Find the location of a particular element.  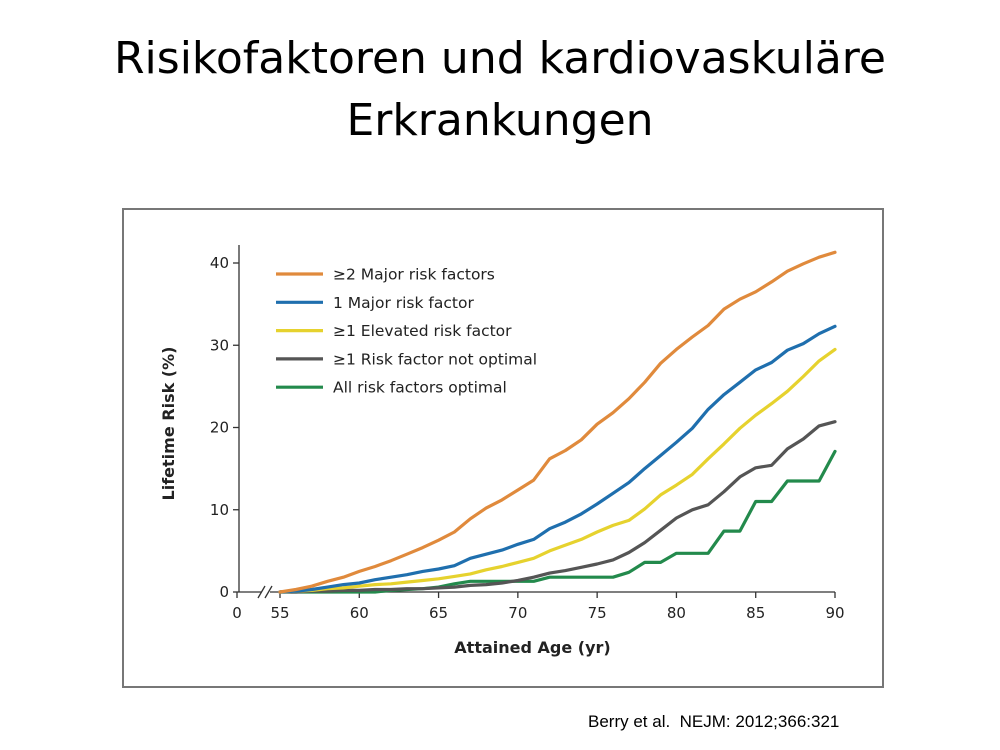

x-tick-label-85: 85 is located at coordinates (755, 613).